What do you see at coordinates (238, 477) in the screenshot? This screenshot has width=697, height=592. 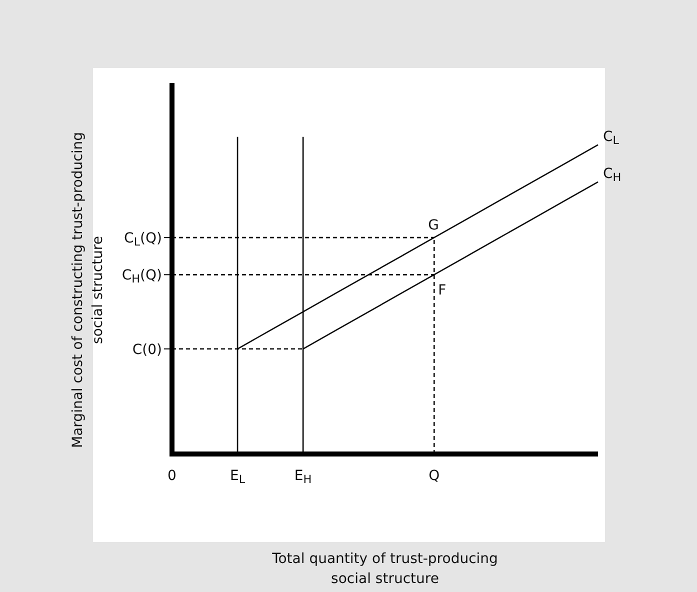 I see `x-tick-label: E$_{L}$` at bounding box center [238, 477].